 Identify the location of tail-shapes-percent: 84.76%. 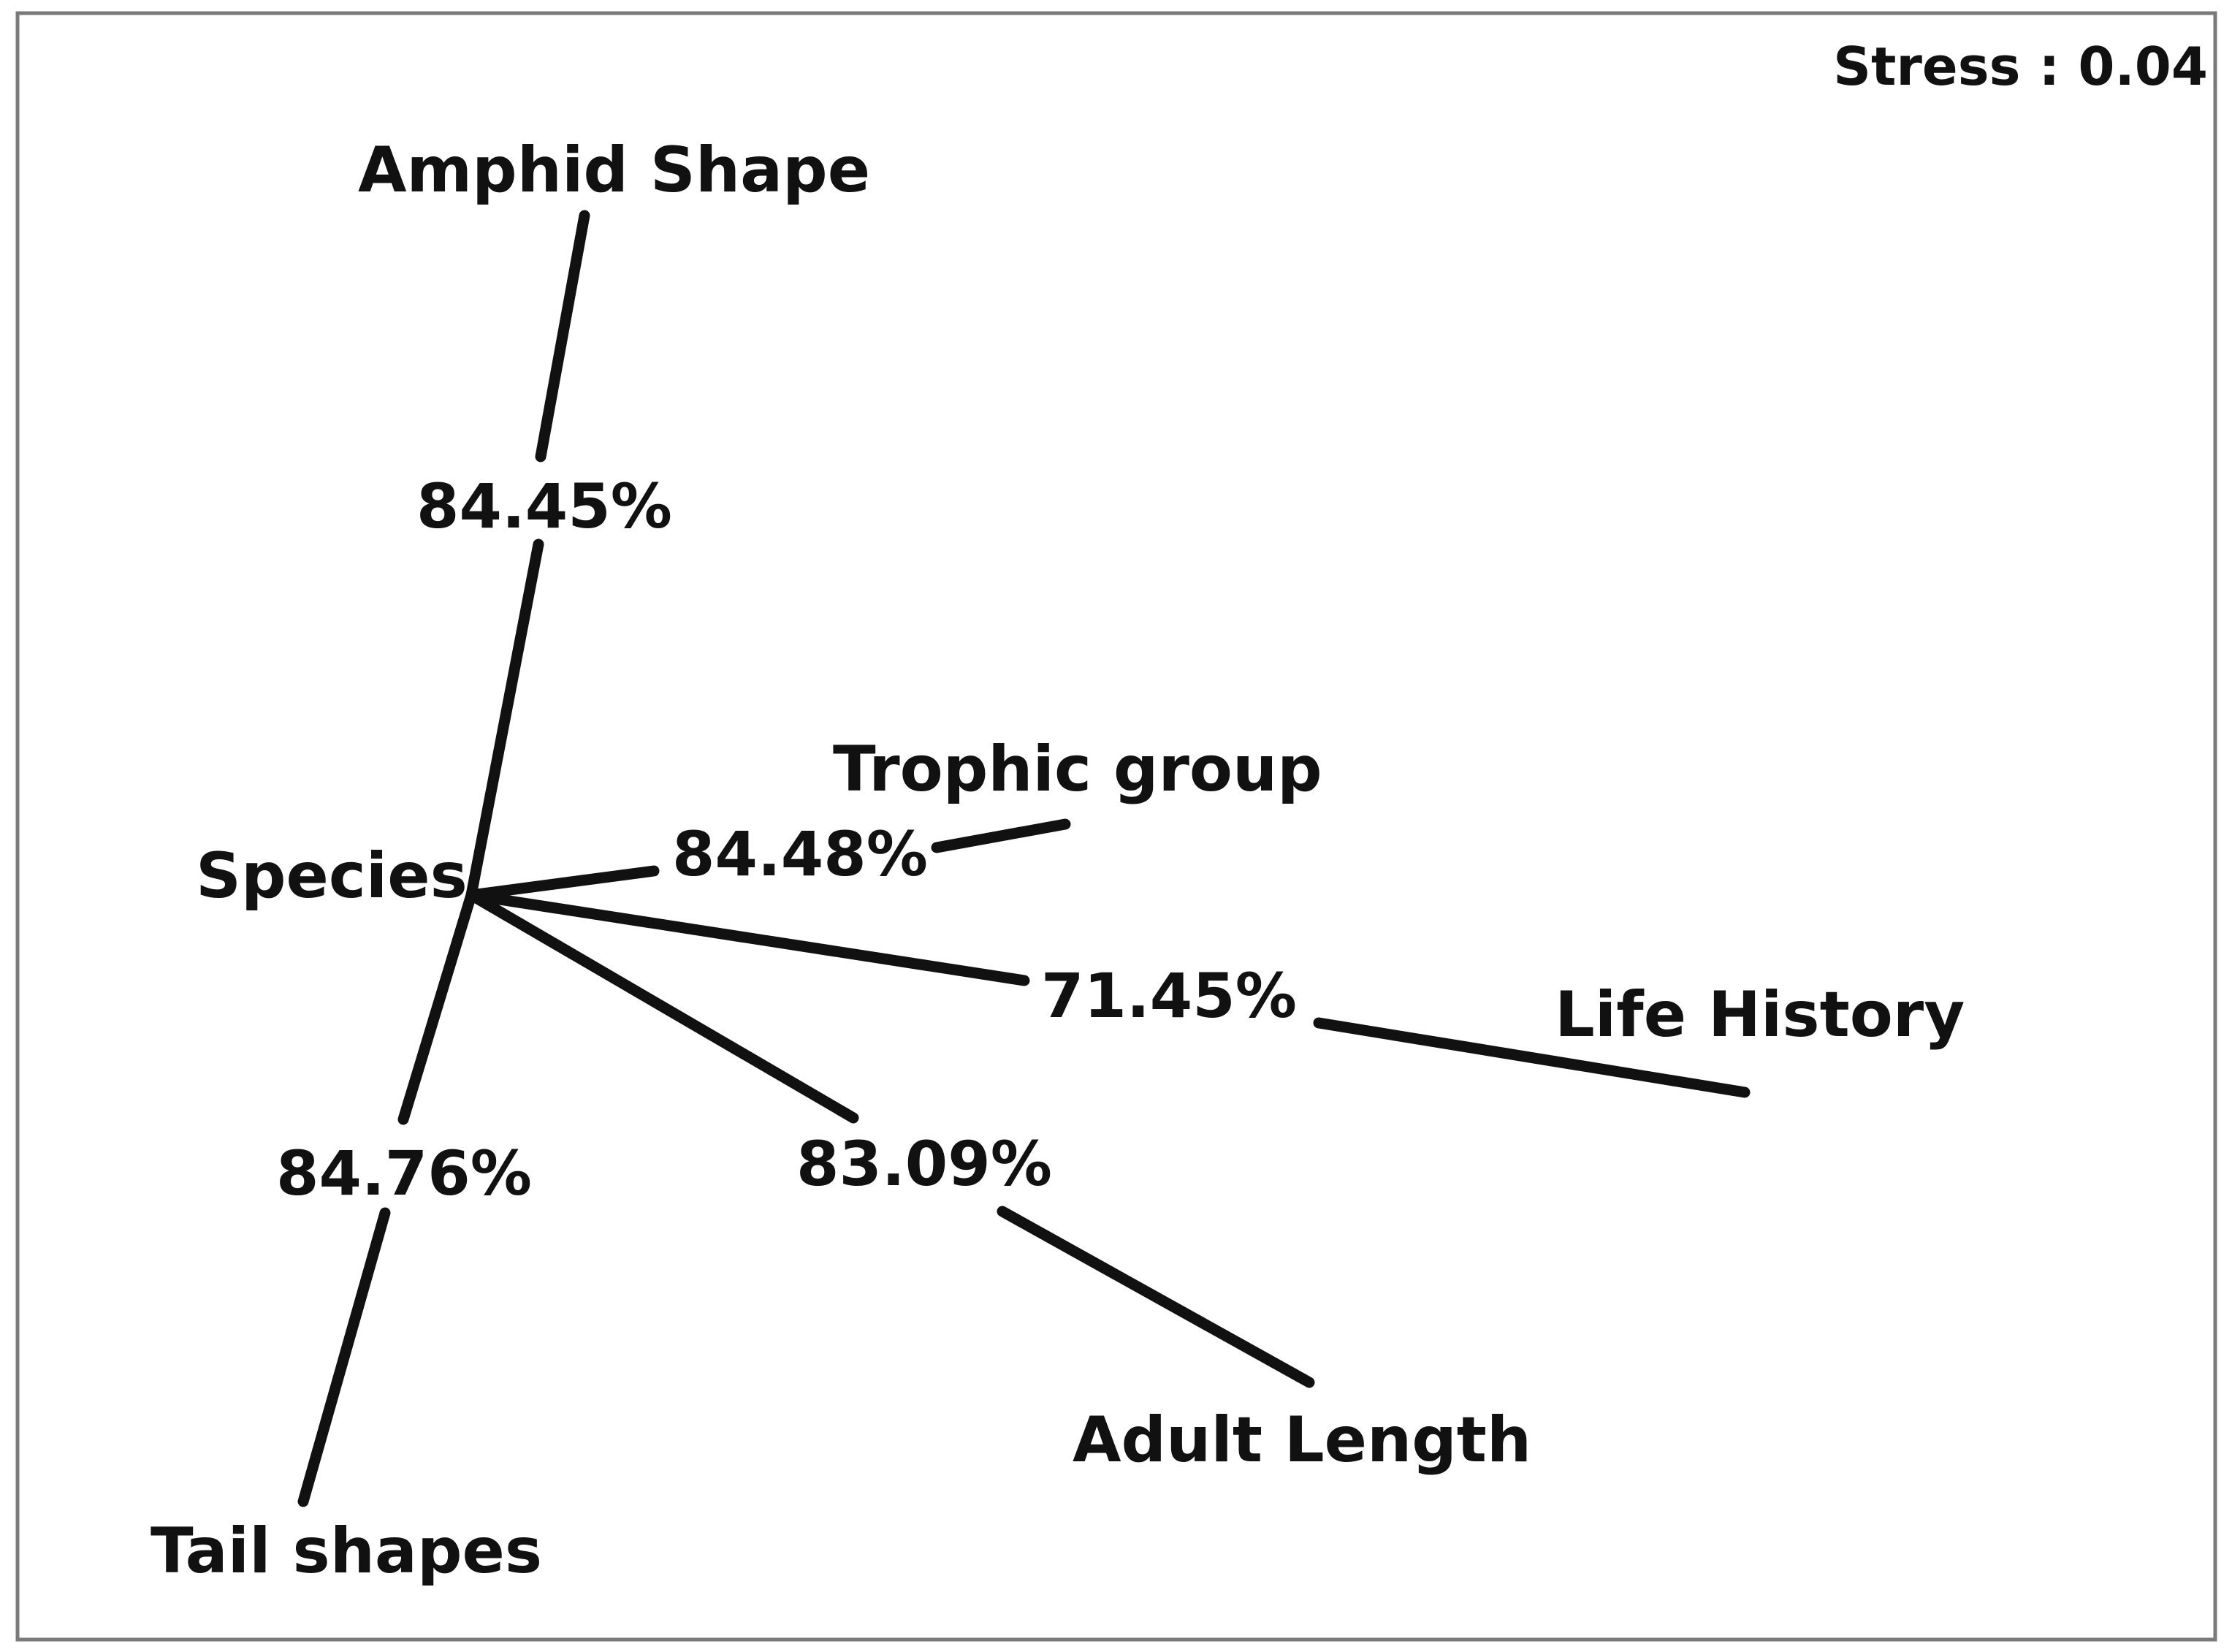
(404, 1173).